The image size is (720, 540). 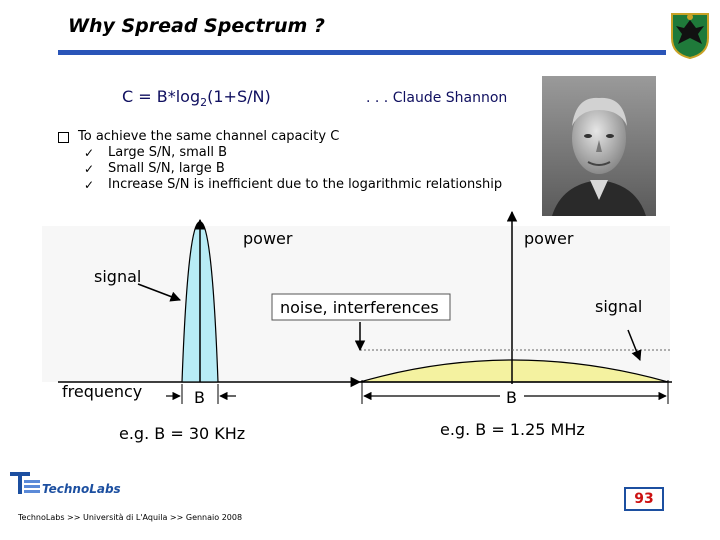 What do you see at coordinates (437, 98) in the screenshot?
I see `formula-attribution: . . . Claude Shannon` at bounding box center [437, 98].